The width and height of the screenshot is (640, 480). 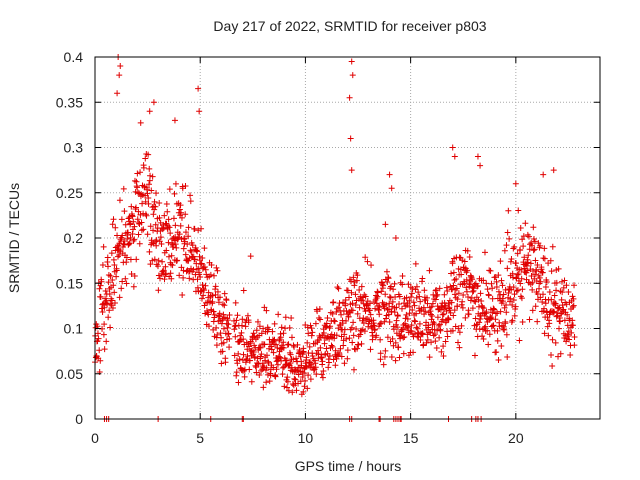 What do you see at coordinates (69, 102) in the screenshot?
I see `y-tick-label: 0.35` at bounding box center [69, 102].